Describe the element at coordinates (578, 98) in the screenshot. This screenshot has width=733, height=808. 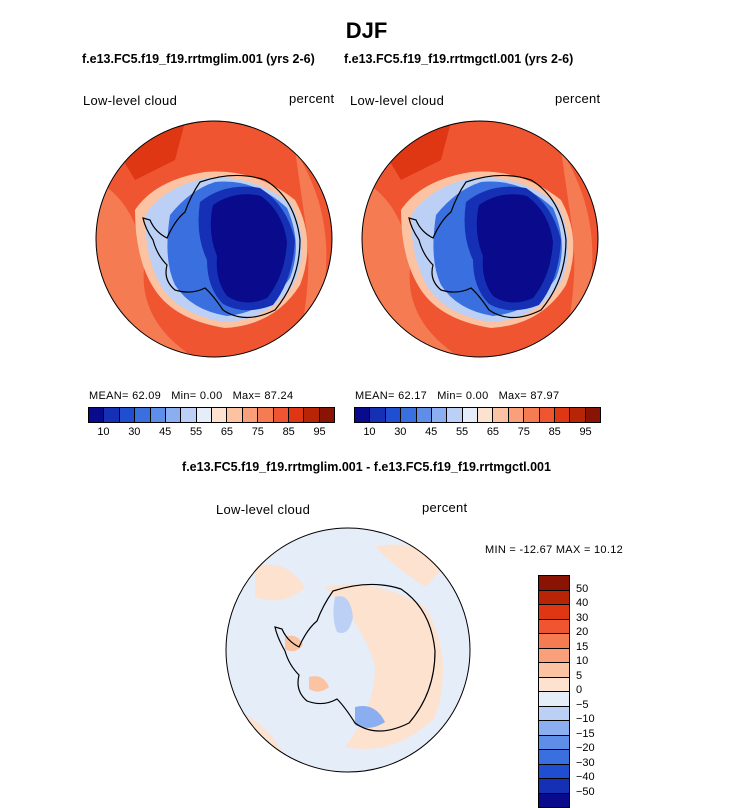
I see `units-label-right: percent` at that location.